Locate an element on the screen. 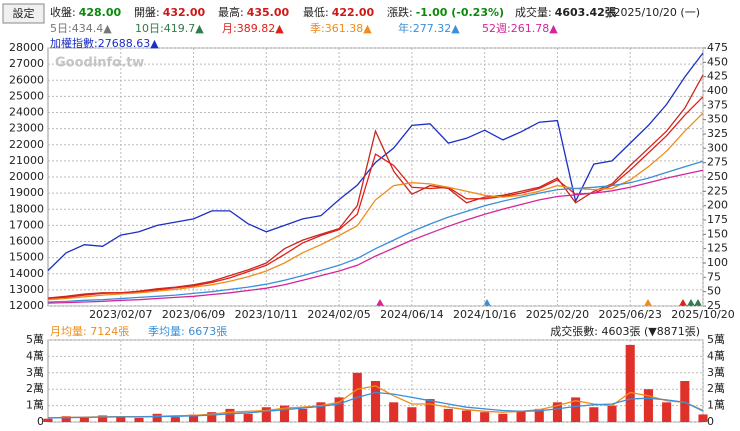 The image size is (740, 431). y-tick-label: 0 is located at coordinates (40, 421).